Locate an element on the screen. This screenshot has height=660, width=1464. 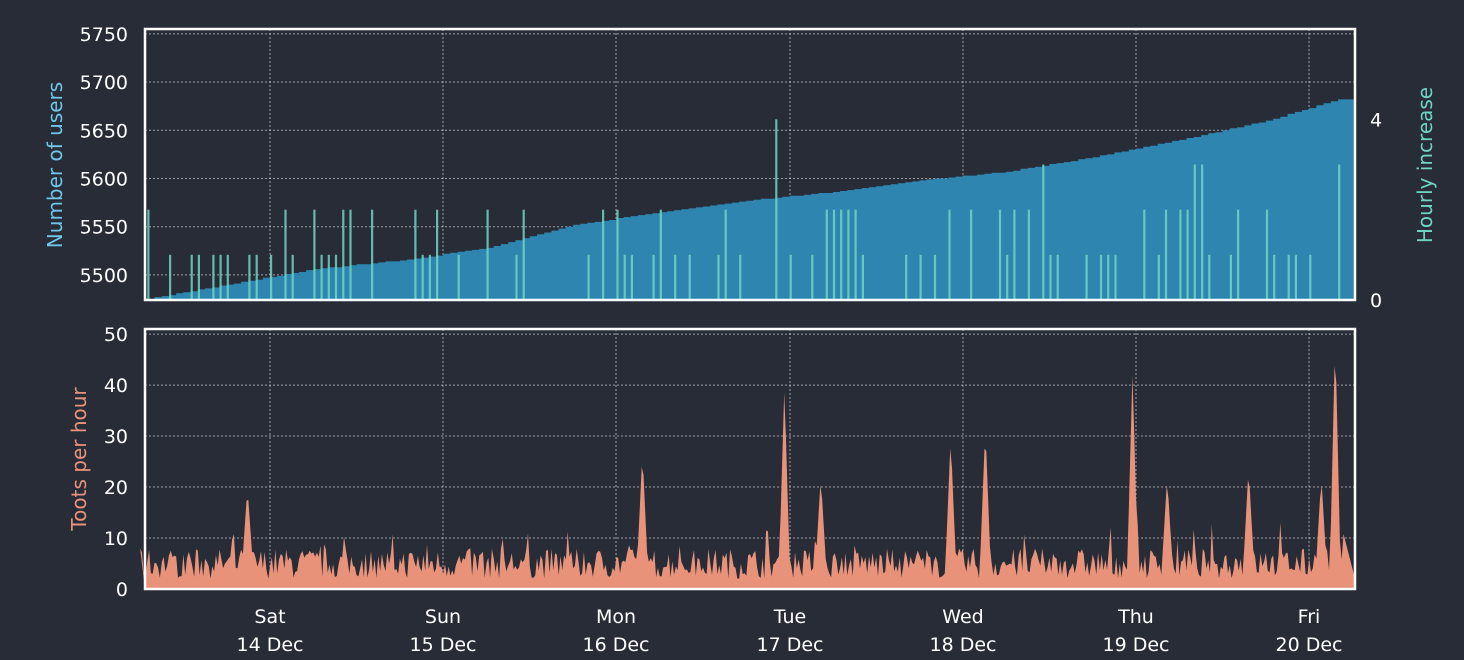
users-y-tick-label: 5700 is located at coordinates (104, 83).